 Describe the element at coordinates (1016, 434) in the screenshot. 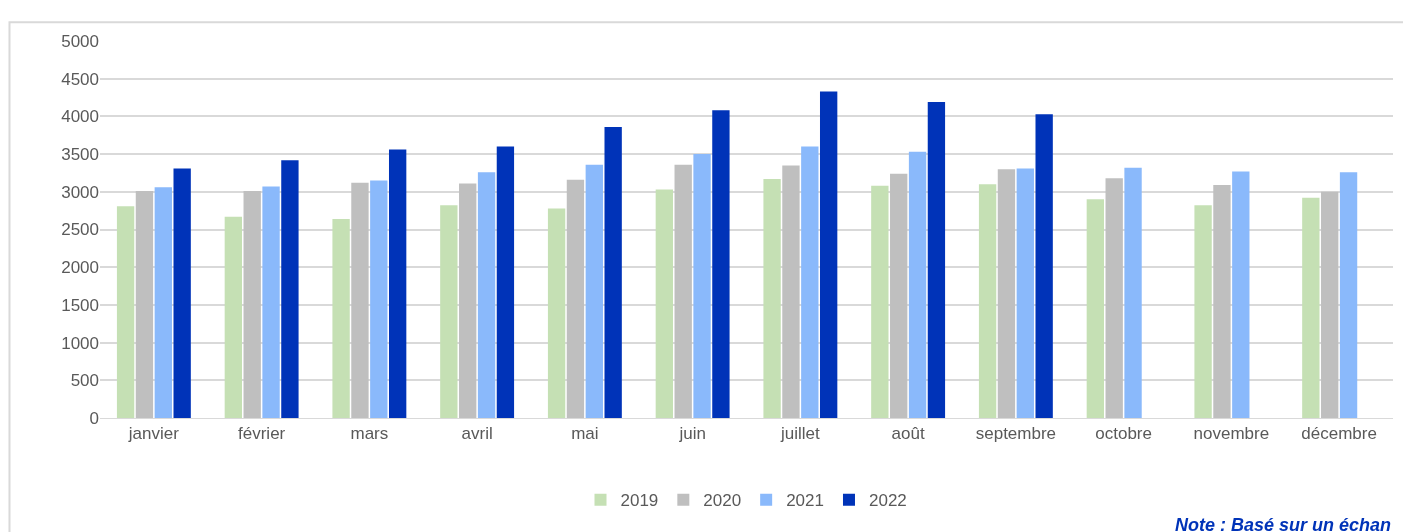

I see `x-tick-label: septembre` at that location.